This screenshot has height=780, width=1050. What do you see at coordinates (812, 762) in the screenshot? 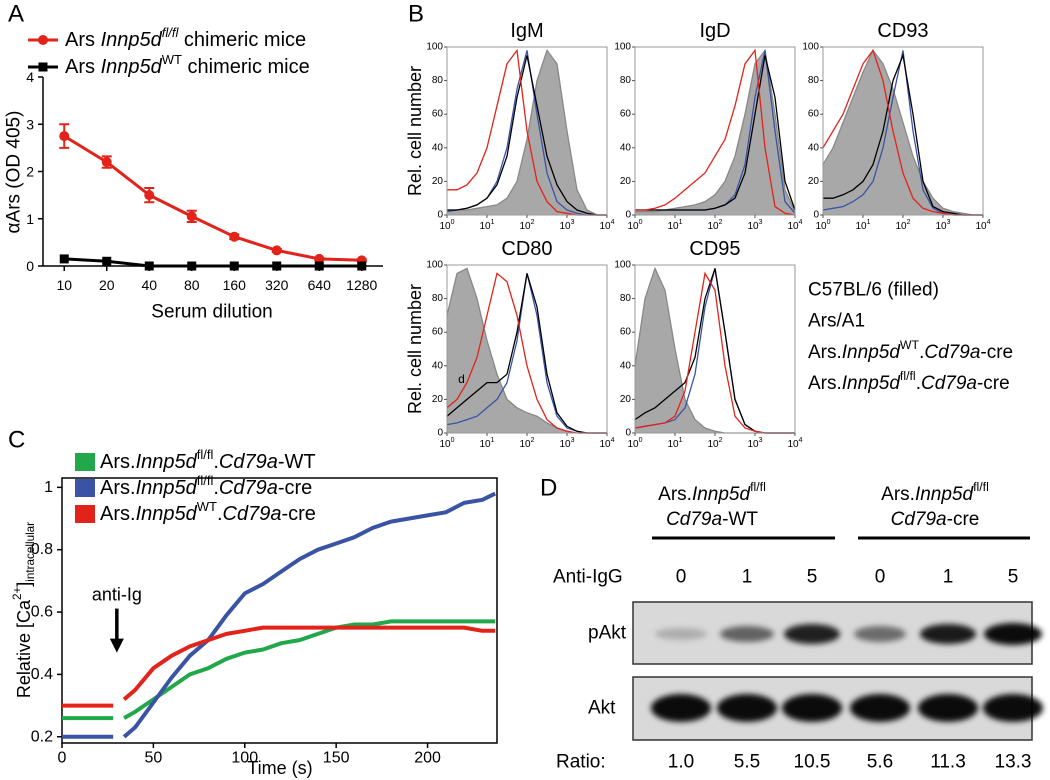
I see `ratio-value: 10.5` at bounding box center [812, 762].